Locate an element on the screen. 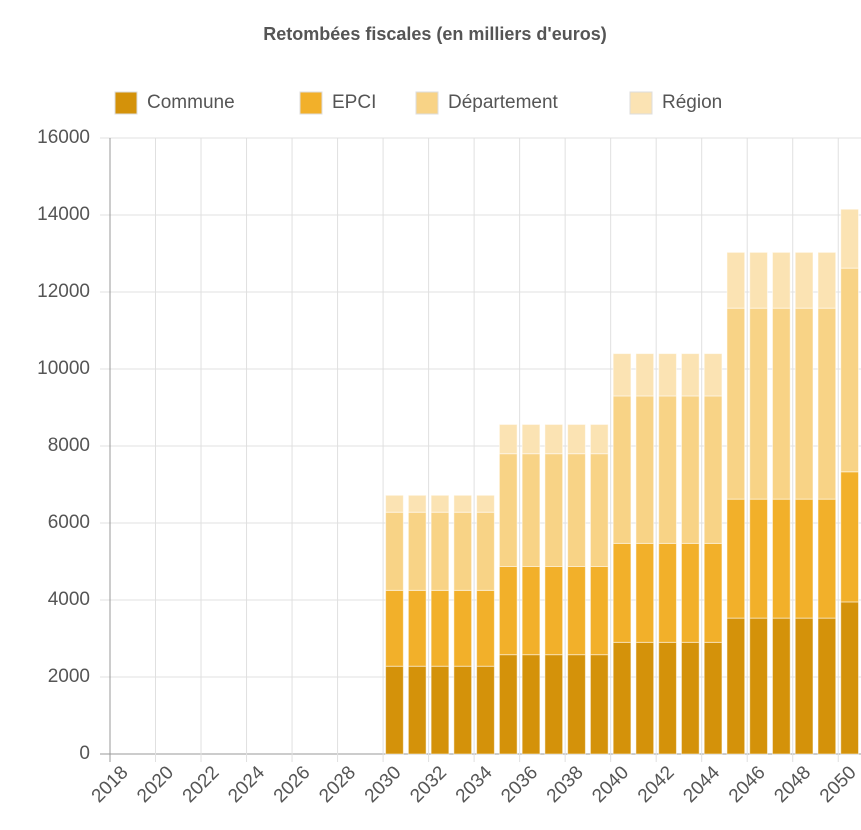  x-tick-label: 2030 is located at coordinates (383, 784).